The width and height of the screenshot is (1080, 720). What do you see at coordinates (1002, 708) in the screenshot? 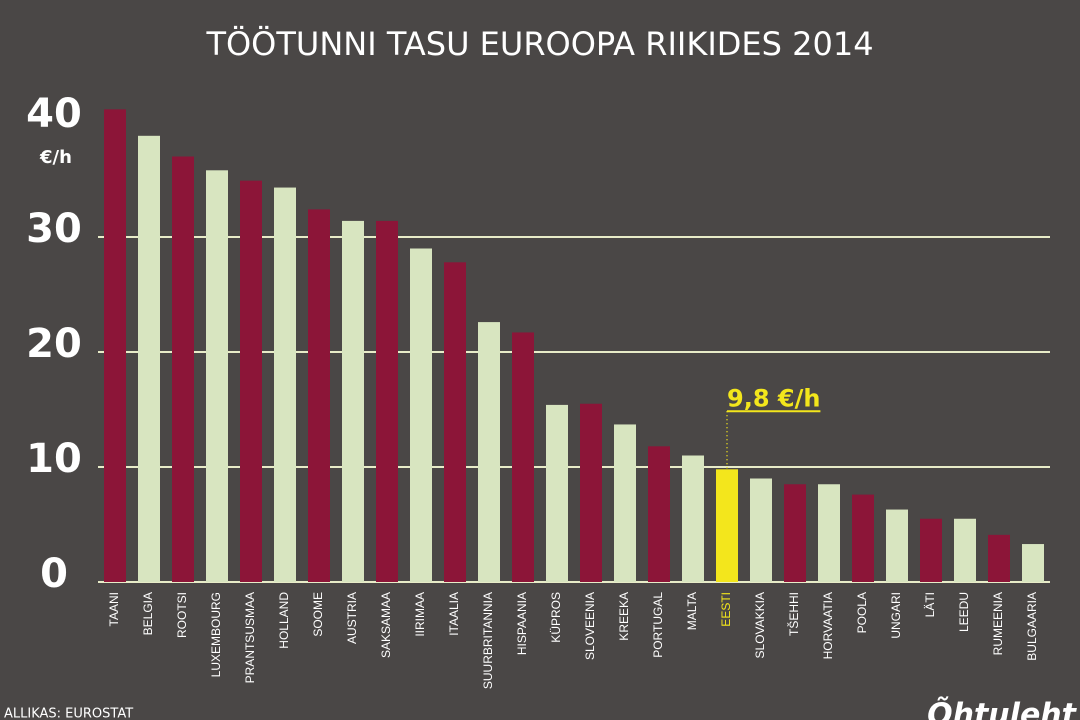
I see `logo: Õhtuleht` at bounding box center [1002, 708].